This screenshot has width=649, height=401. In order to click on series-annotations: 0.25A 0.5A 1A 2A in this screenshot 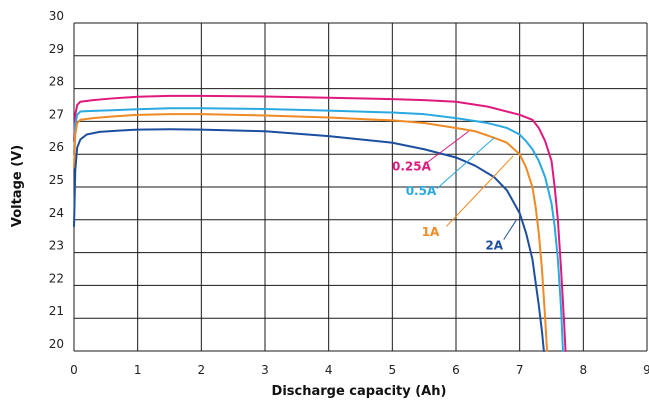, I will do `click(454, 191)`.